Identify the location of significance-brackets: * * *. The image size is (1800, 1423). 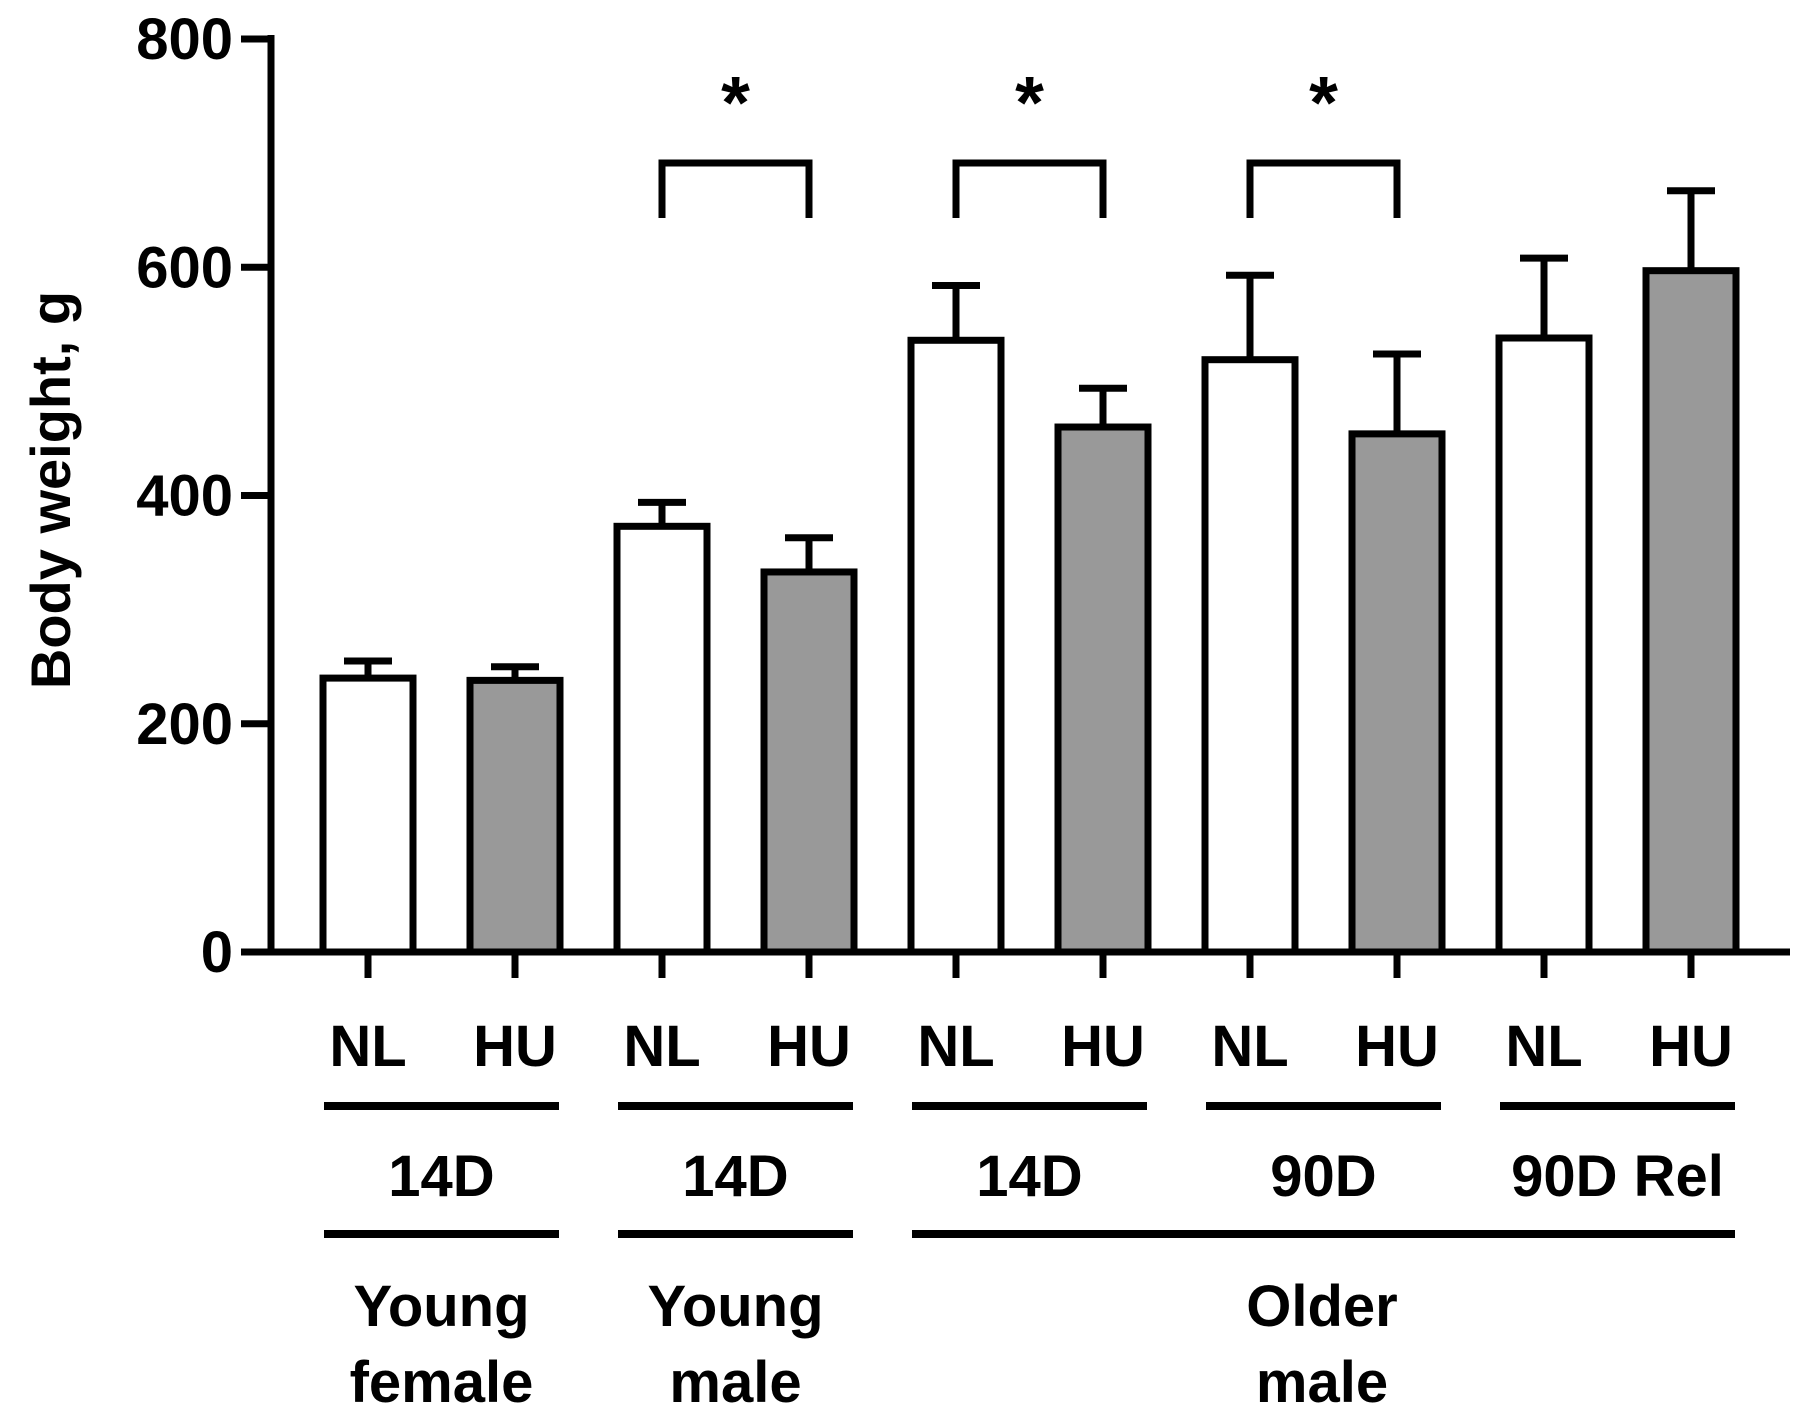
(1029, 139).